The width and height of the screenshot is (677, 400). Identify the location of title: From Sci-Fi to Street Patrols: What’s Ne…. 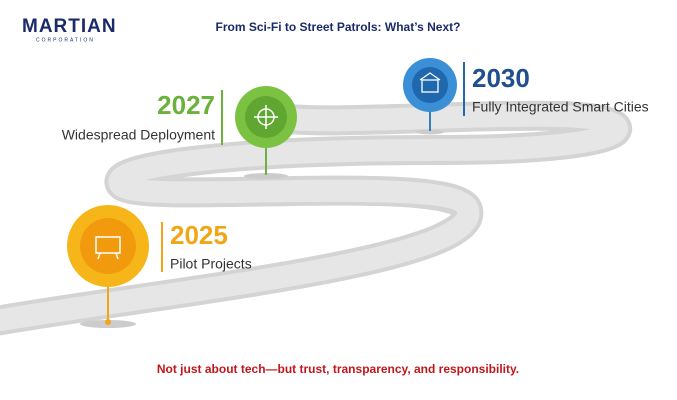
(338, 27).